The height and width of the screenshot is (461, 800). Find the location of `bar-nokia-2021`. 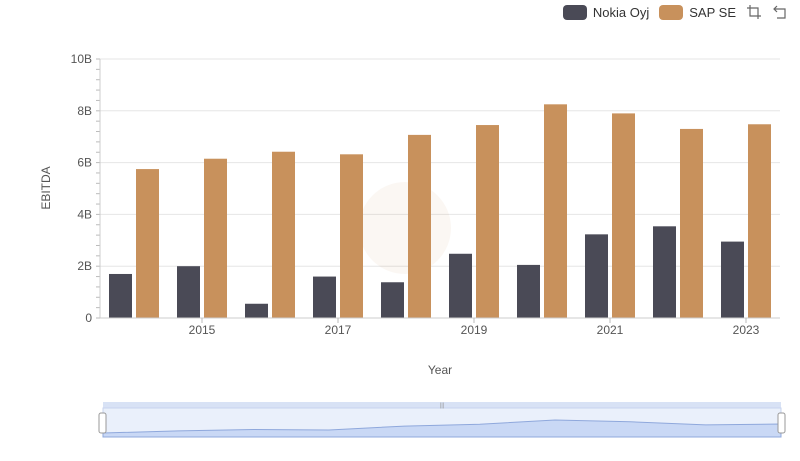

bar-nokia-2021 is located at coordinates (596, 276).